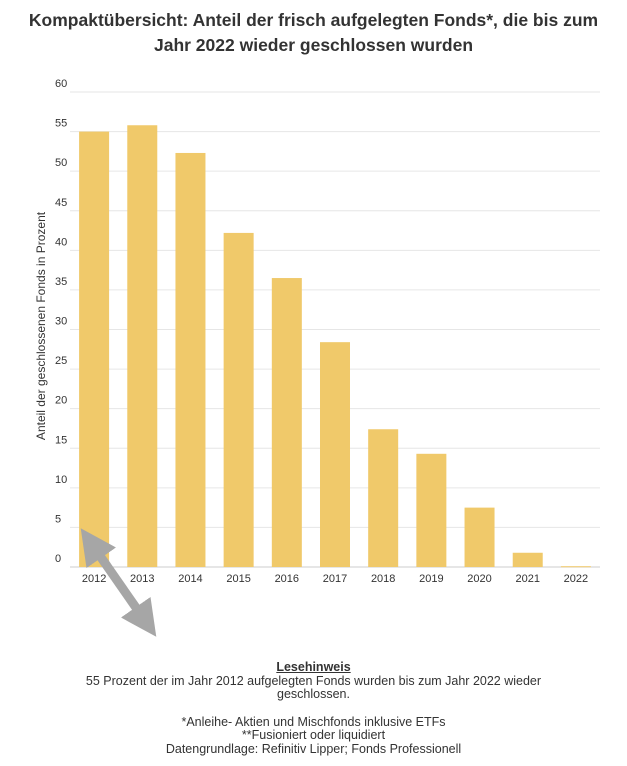 This screenshot has width=627, height=766. What do you see at coordinates (61, 124) in the screenshot?
I see `y-tick-label: 55` at bounding box center [61, 124].